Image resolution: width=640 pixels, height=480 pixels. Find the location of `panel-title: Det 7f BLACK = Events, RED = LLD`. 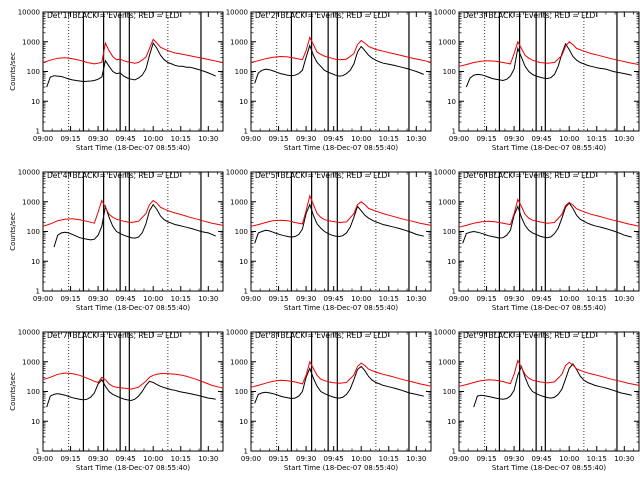

panel-title: Det 7f BLACK = Events, RED = LLD is located at coordinates (113, 335).